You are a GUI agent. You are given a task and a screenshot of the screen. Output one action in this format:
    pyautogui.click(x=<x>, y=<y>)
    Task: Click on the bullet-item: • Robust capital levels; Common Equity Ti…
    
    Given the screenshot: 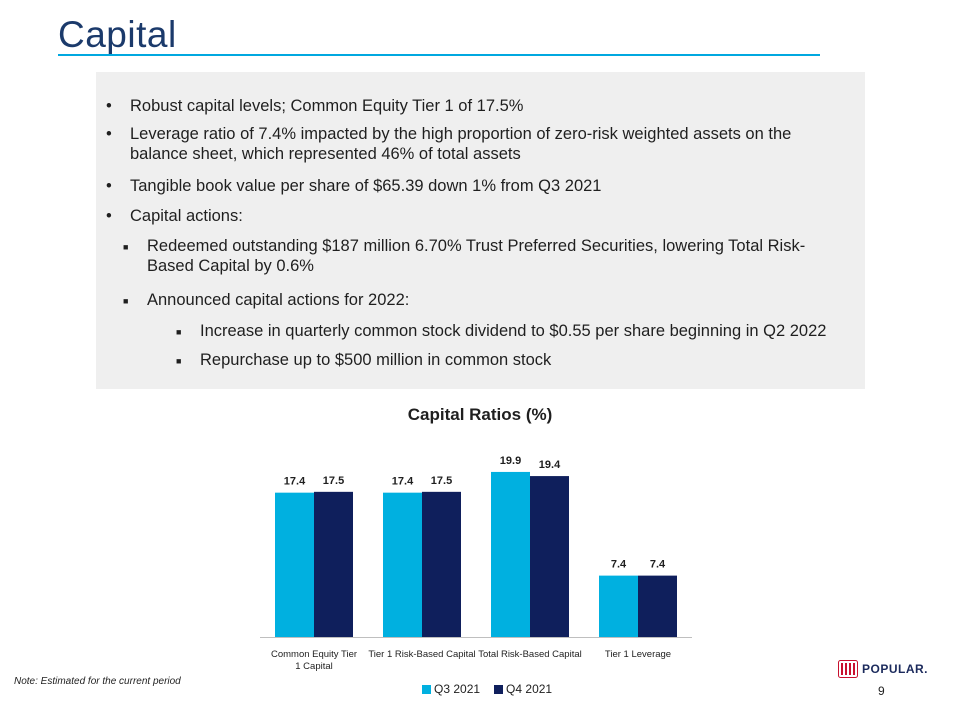 What is the action you would take?
    pyautogui.click(x=478, y=106)
    